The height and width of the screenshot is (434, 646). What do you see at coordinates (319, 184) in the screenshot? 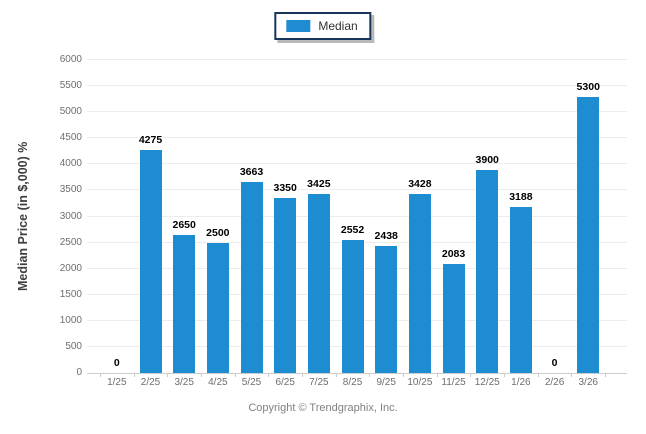
I see `bar-value-label: 3425` at bounding box center [319, 184].